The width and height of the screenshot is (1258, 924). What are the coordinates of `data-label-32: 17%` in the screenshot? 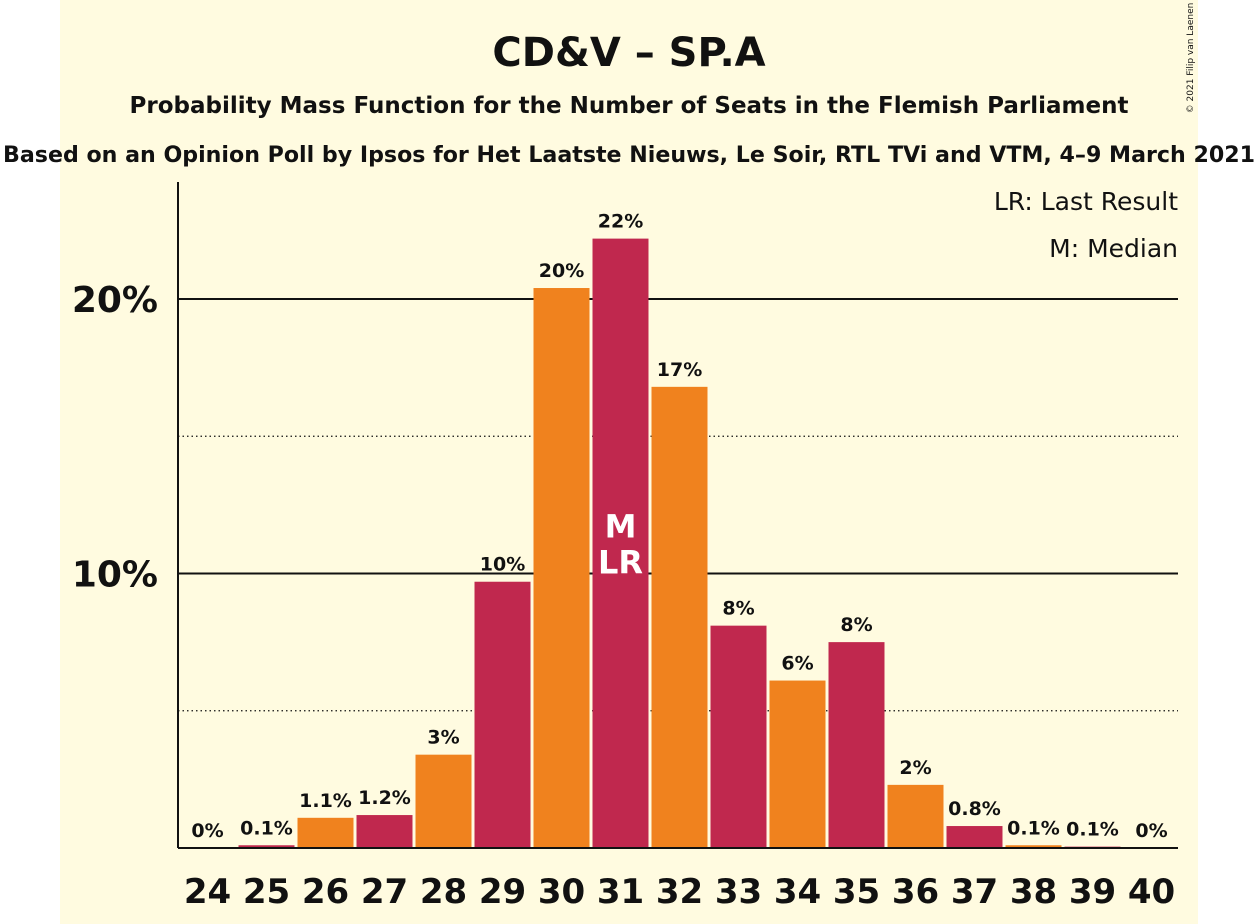 It's located at (679, 370).